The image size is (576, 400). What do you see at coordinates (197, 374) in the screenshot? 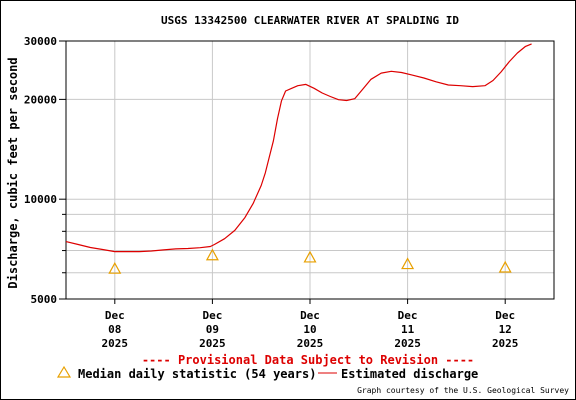
I see `legend-median-label: Median daily statistic (54 years)` at bounding box center [197, 374].